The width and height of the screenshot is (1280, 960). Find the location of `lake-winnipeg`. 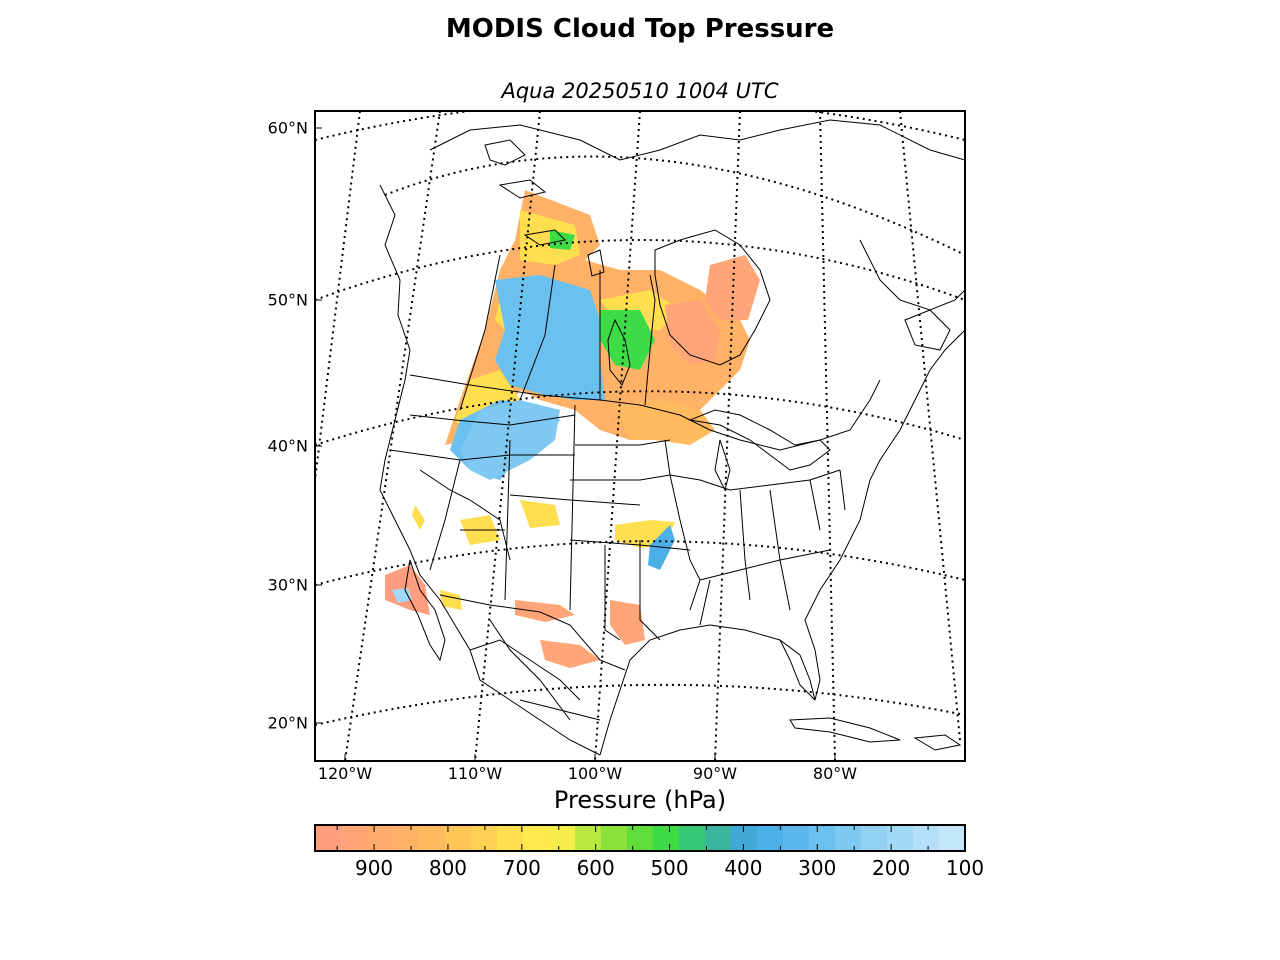

lake-winnipeg is located at coordinates (619, 352).